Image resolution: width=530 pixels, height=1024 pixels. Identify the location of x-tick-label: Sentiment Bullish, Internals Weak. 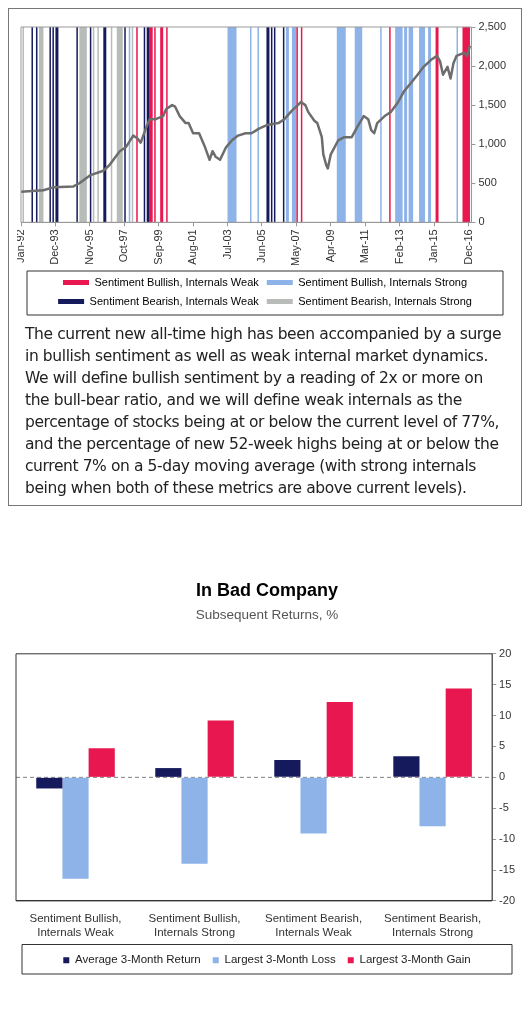
(75, 924).